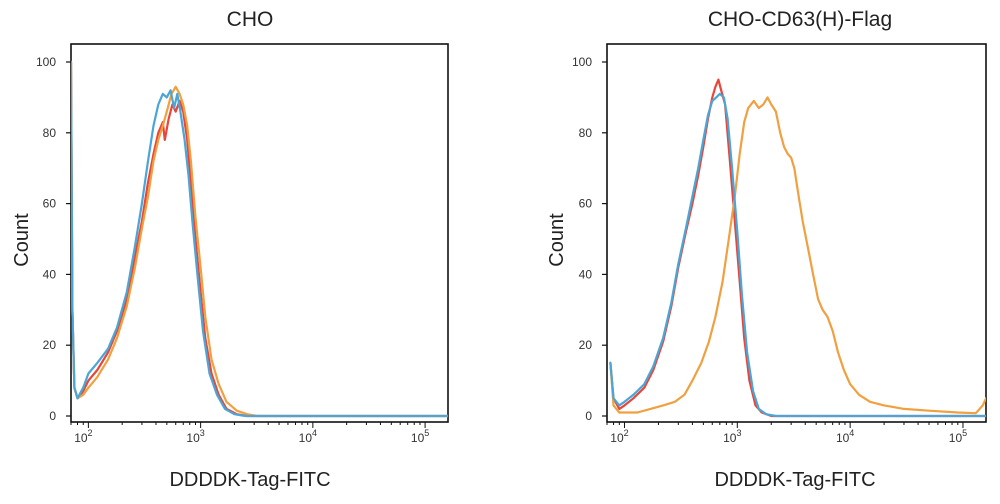  Describe the element at coordinates (800, 19) in the screenshot. I see `chart-title: CHO-CD63(H)-Flag` at that location.